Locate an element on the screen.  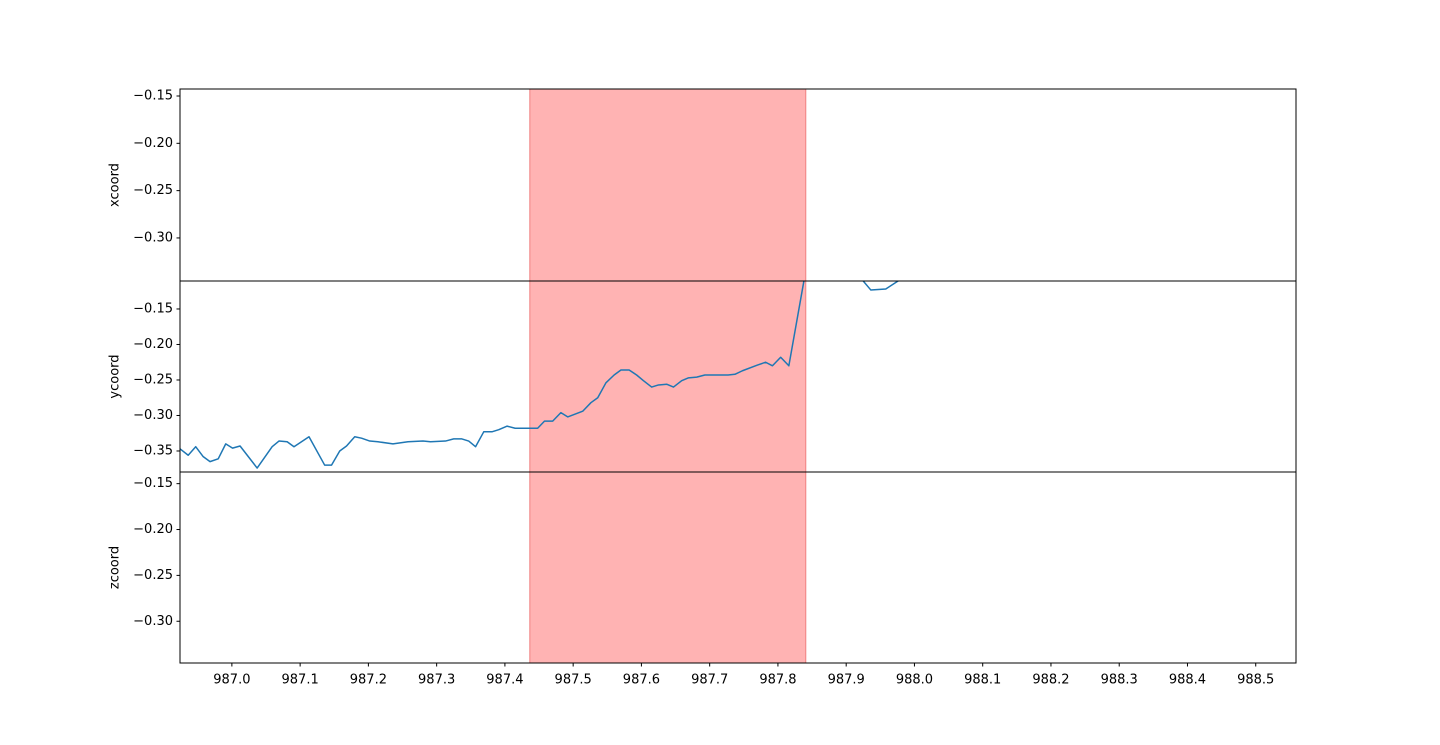
x-tick-label: 987.5 is located at coordinates (573, 680).